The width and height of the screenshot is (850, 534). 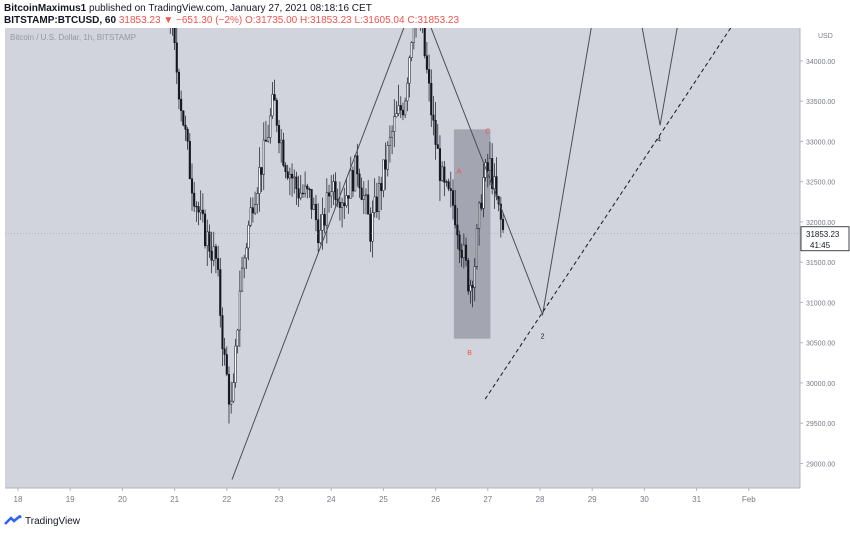 What do you see at coordinates (60, 20) in the screenshot?
I see `symbol-name: BITSTAMP:BTCUSD, 60` at bounding box center [60, 20].